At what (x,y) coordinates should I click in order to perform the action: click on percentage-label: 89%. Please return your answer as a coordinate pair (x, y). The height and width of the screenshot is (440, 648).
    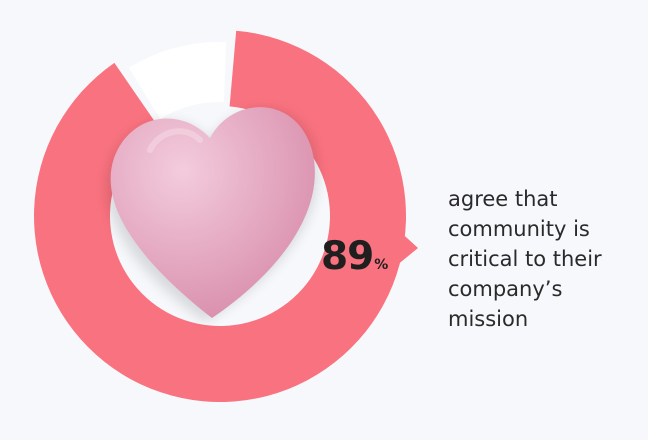
    Looking at the image, I should click on (354, 256).